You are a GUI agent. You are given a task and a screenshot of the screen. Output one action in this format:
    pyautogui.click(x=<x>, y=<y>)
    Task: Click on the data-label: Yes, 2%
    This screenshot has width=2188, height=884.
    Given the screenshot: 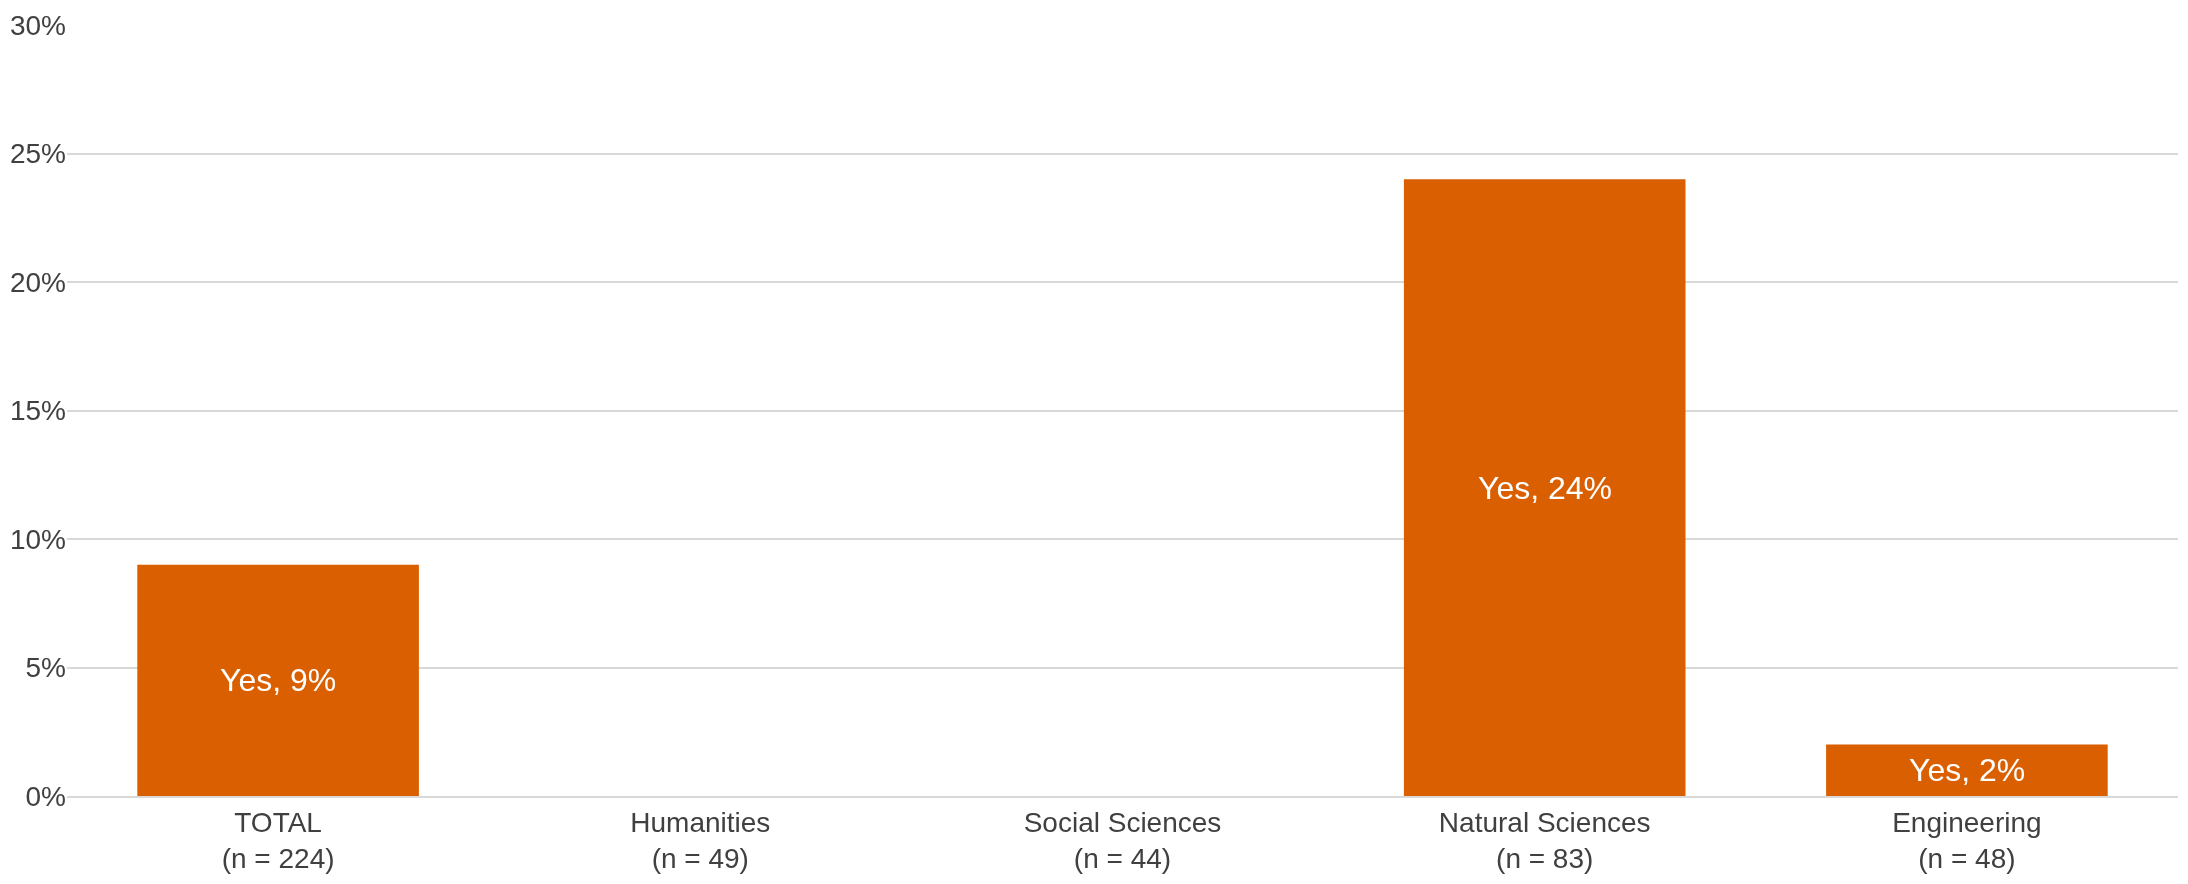 What is the action you would take?
    pyautogui.click(x=1967, y=770)
    